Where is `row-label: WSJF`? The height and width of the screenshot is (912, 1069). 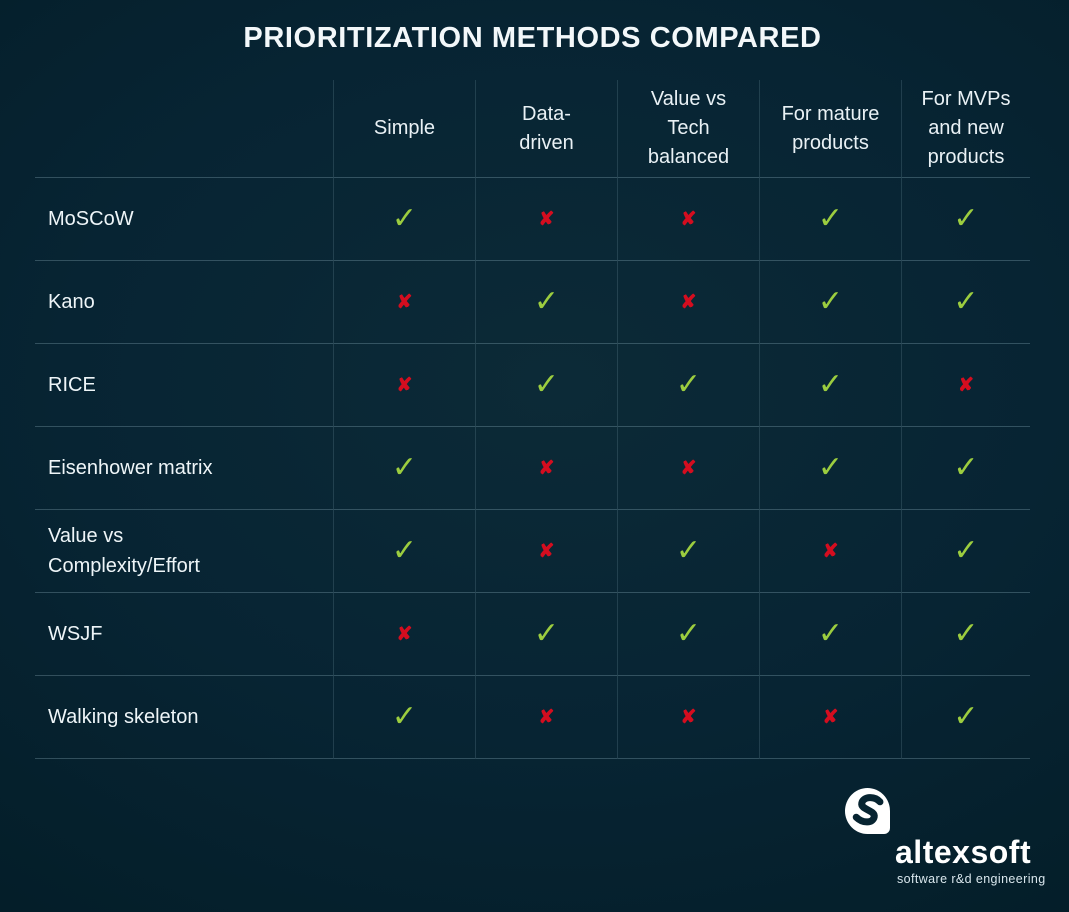
row-label: WSJF is located at coordinates (184, 634).